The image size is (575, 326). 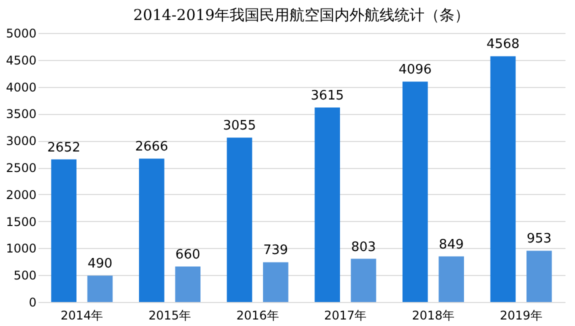 What do you see at coordinates (82, 315) in the screenshot?
I see `x-tick-label: 2014年` at bounding box center [82, 315].